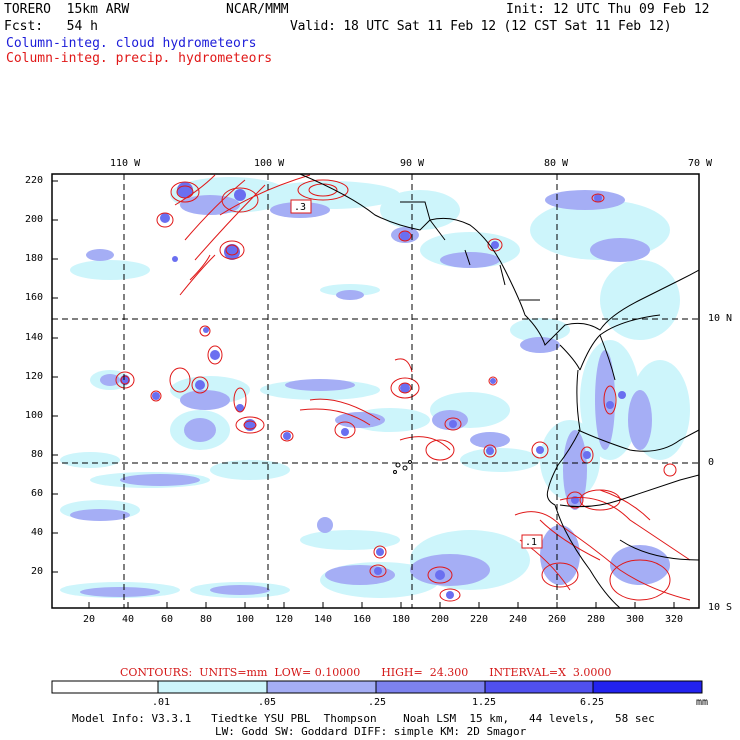 This screenshot has width=740, height=740. I want to click on x-tick: 220, so click(479, 619).